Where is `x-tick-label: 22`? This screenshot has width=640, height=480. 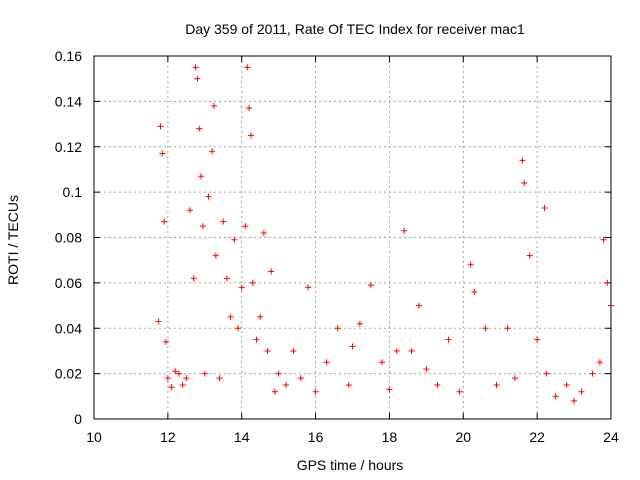 x-tick-label: 22 is located at coordinates (537, 437).